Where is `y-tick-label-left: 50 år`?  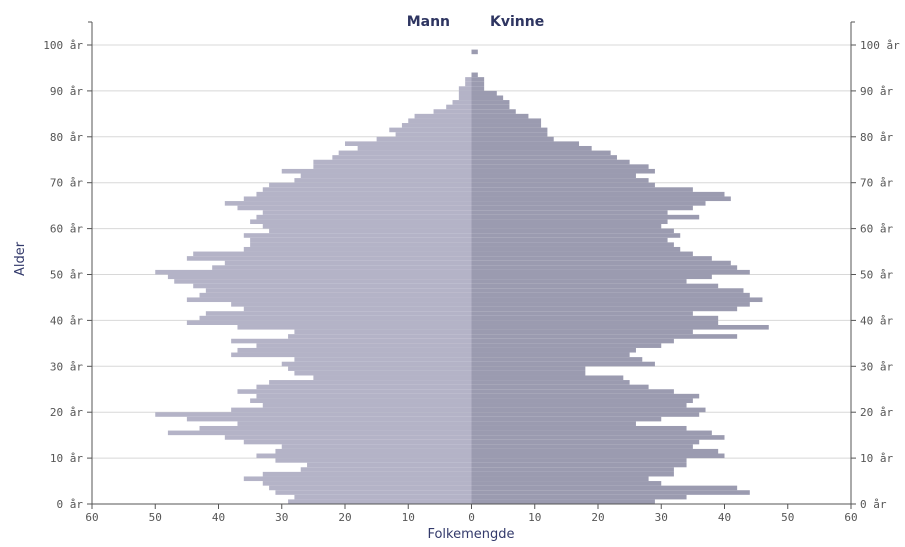 y-tick-label-left: 50 år is located at coordinates (66, 275).